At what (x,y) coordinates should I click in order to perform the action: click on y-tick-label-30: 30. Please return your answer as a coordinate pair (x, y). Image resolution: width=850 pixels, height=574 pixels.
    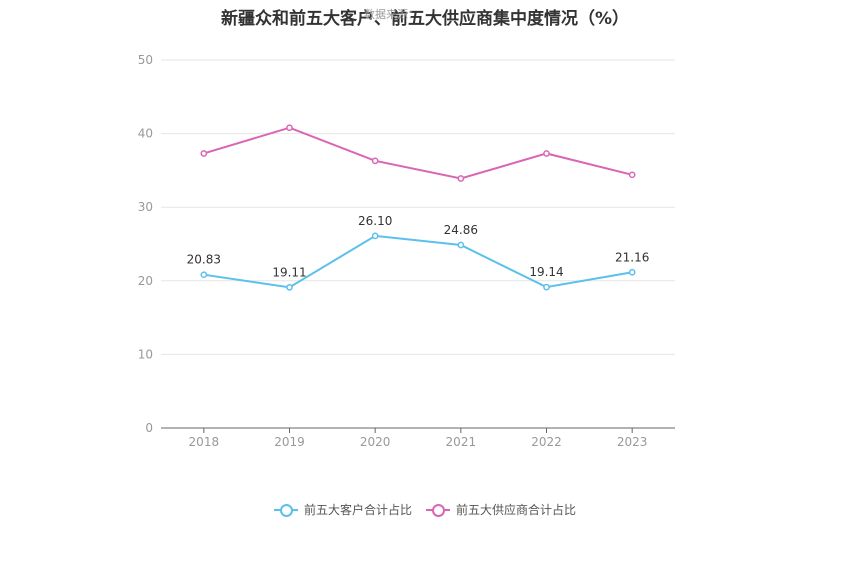
    Looking at the image, I should click on (145, 207).